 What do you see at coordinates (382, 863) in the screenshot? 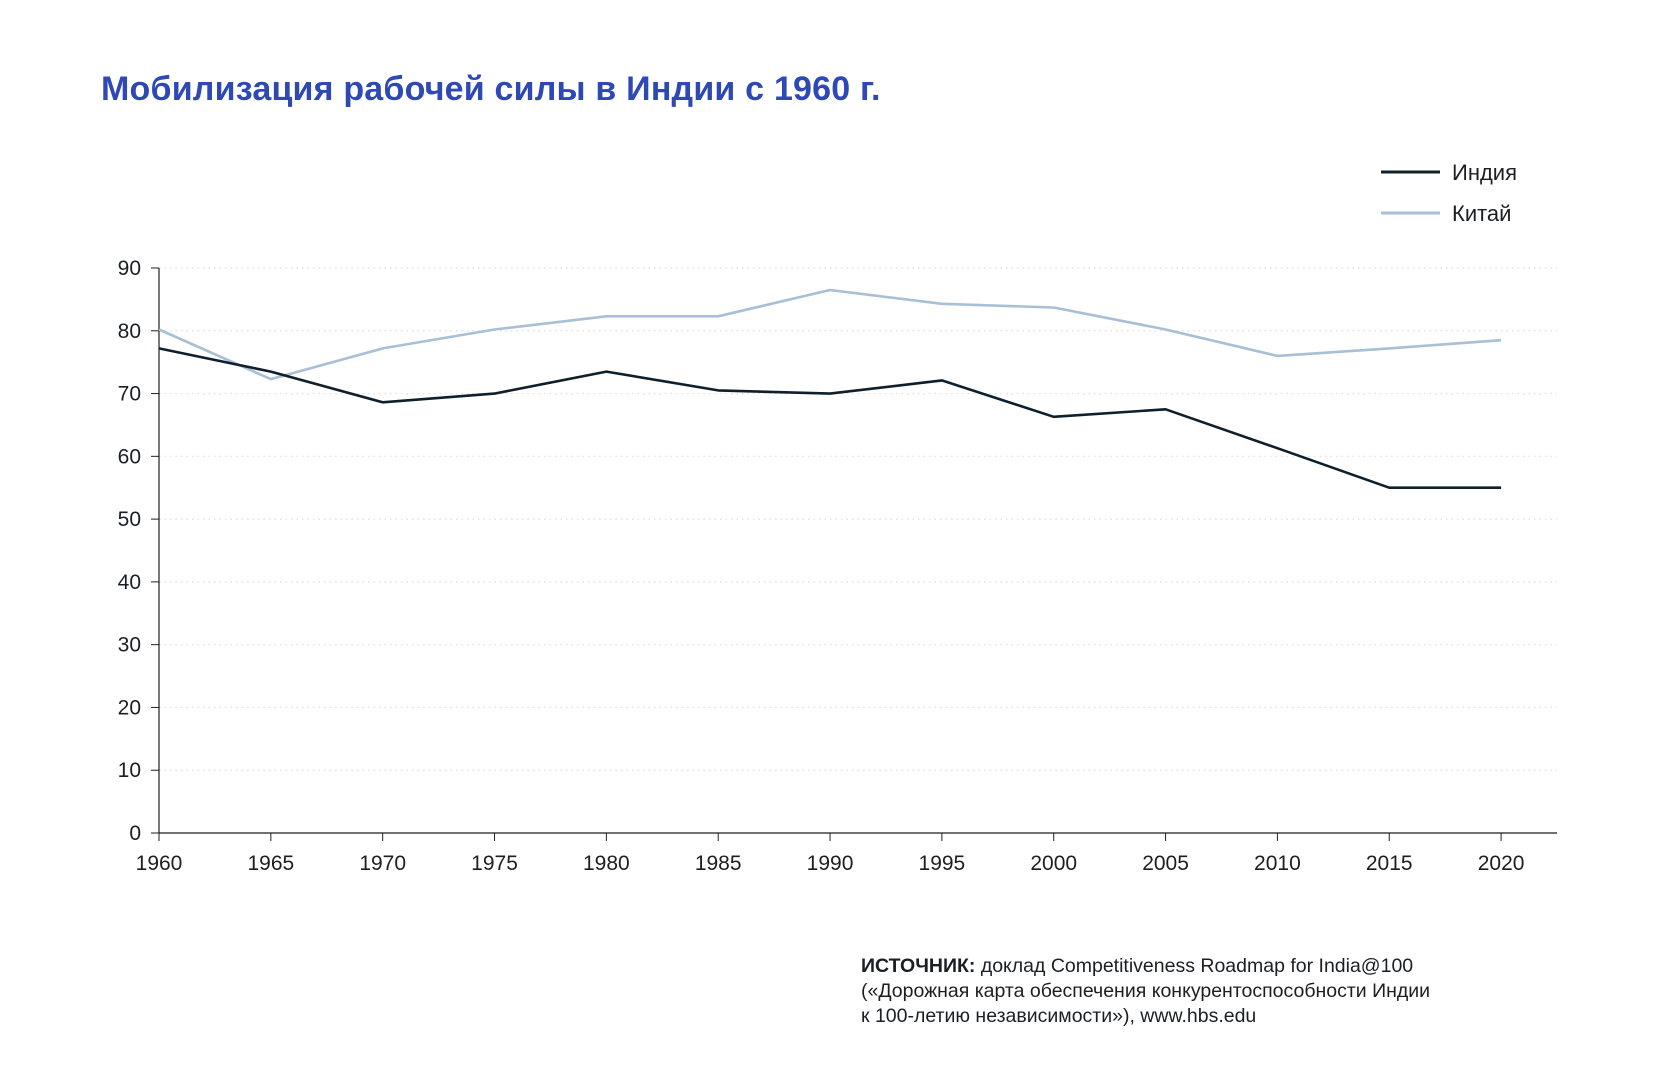
I see `x-tick-label: 1970` at bounding box center [382, 863].